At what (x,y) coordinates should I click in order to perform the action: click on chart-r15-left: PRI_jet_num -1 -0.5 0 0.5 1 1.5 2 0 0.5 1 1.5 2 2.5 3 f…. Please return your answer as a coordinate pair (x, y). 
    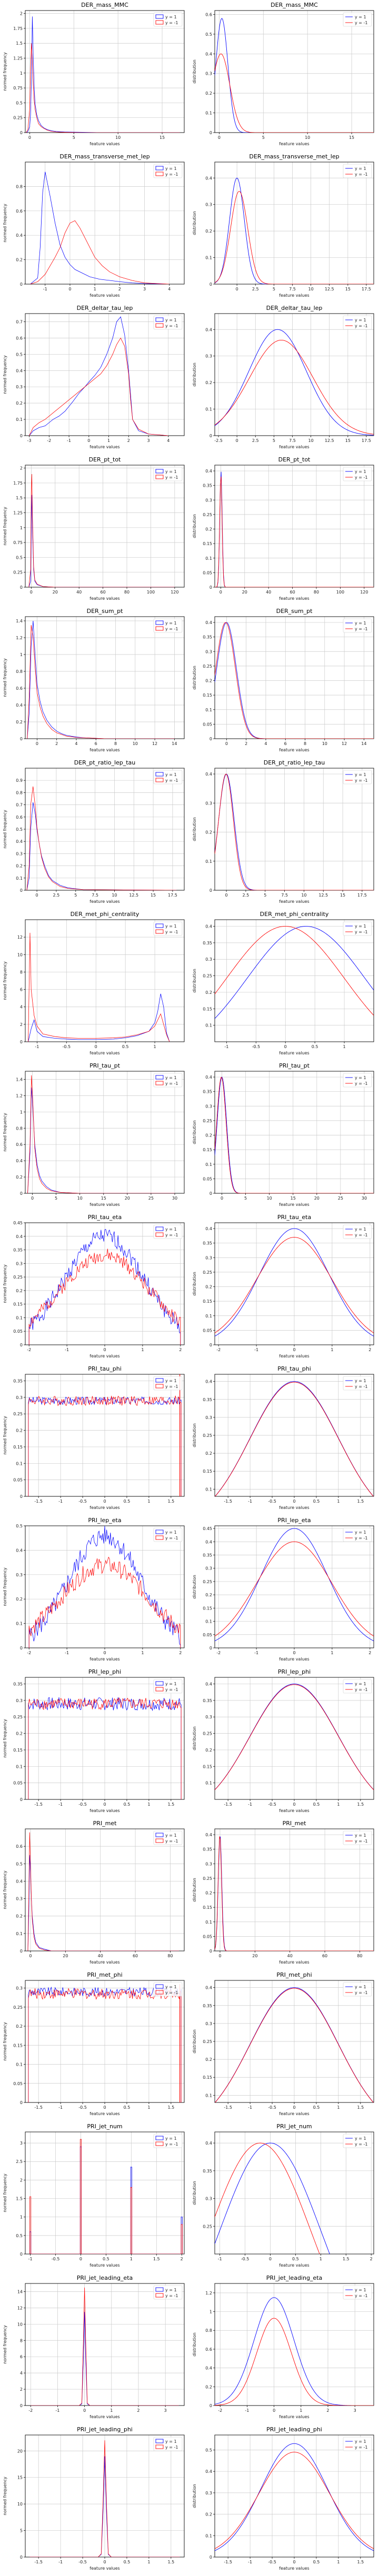
    Looking at the image, I should click on (94, 2195).